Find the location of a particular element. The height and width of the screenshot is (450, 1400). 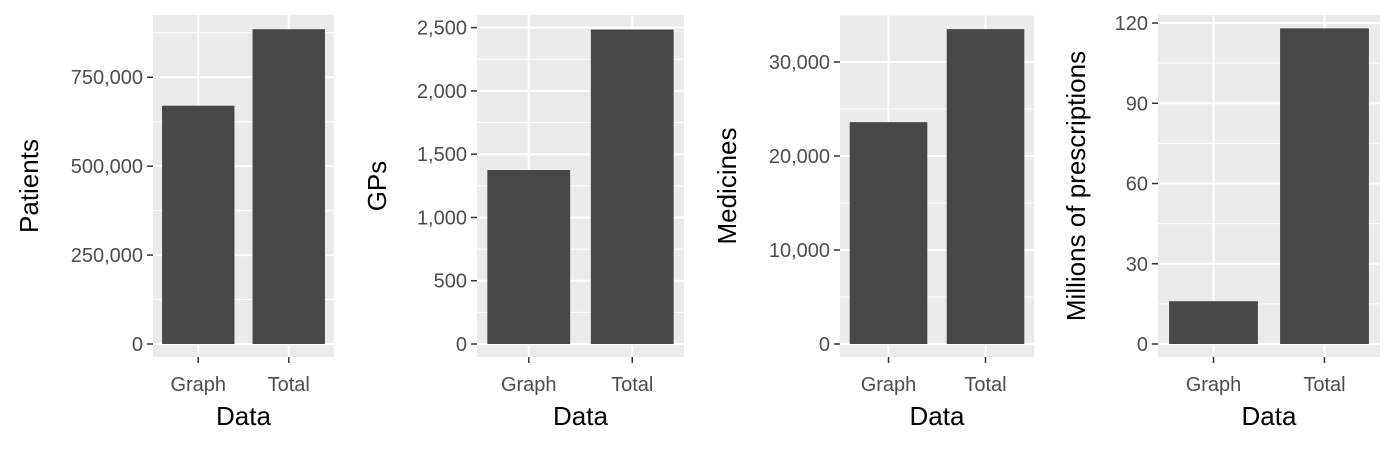

y-tick-label: 30 is located at coordinates (1137, 265).